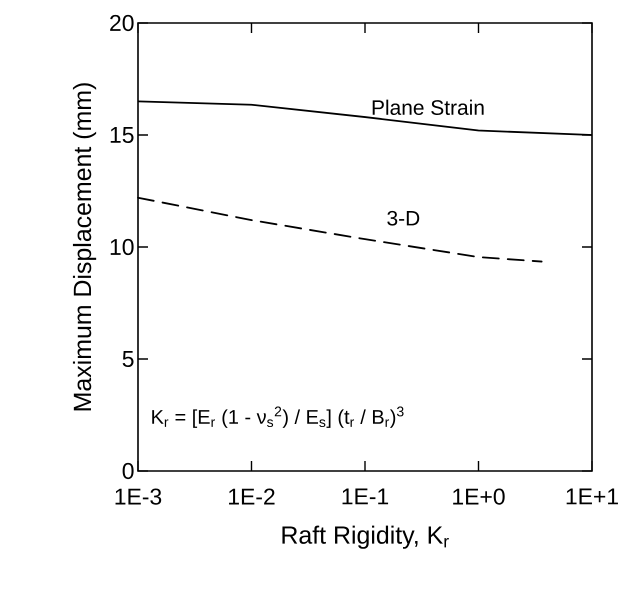 This screenshot has height=590, width=621. I want to click on y-tick-label: 15, so click(122, 135).